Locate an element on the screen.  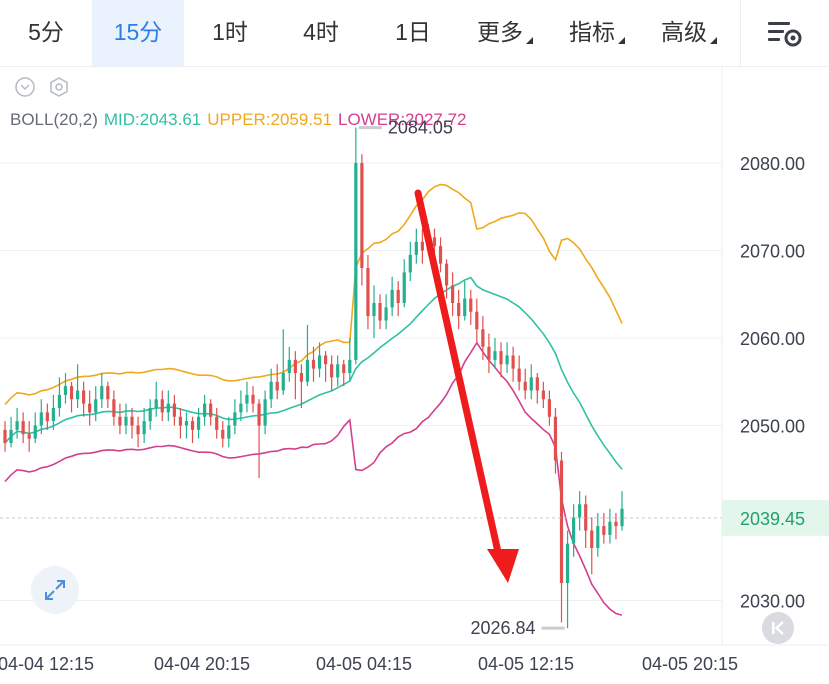
tab-label: 指标 is located at coordinates (592, 32).